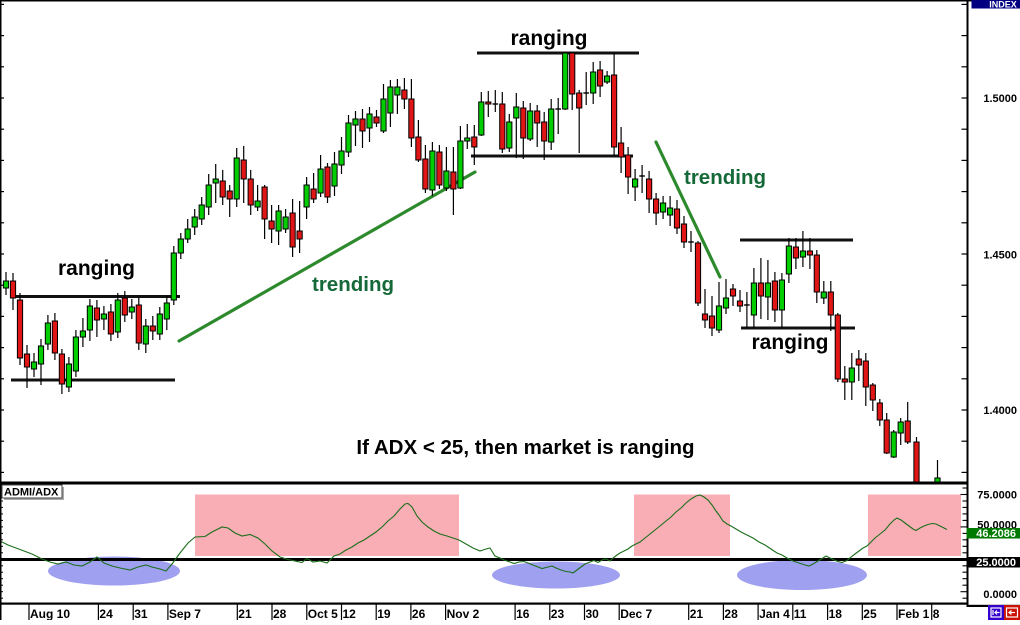 The width and height of the screenshot is (1020, 625). Describe the element at coordinates (350, 613) in the screenshot. I see `svg-text: 12` at that location.